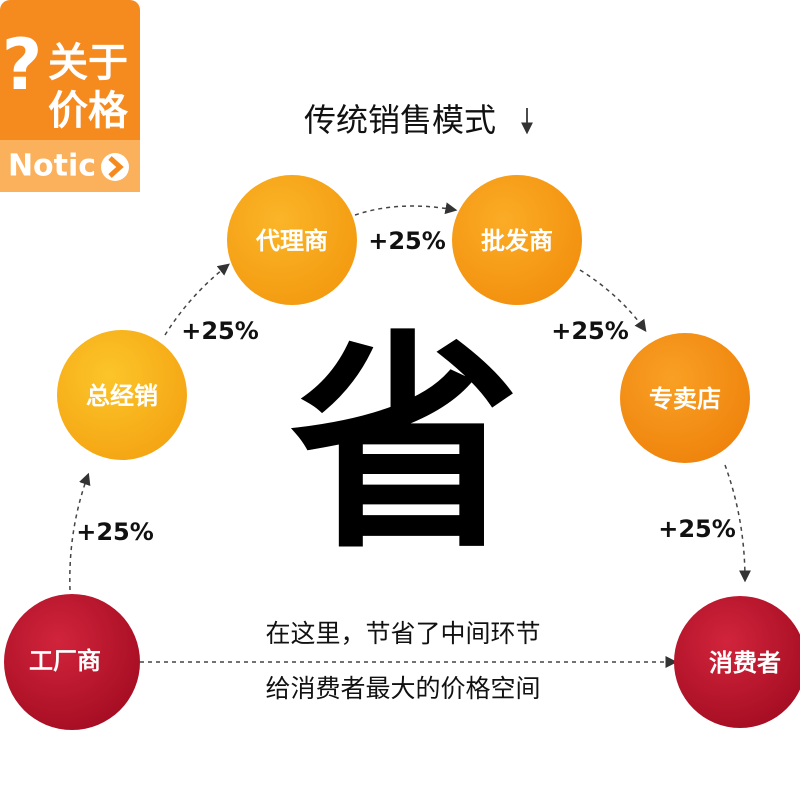 This screenshot has height=800, width=800. I want to click on question-mark: ?, so click(22, 65).